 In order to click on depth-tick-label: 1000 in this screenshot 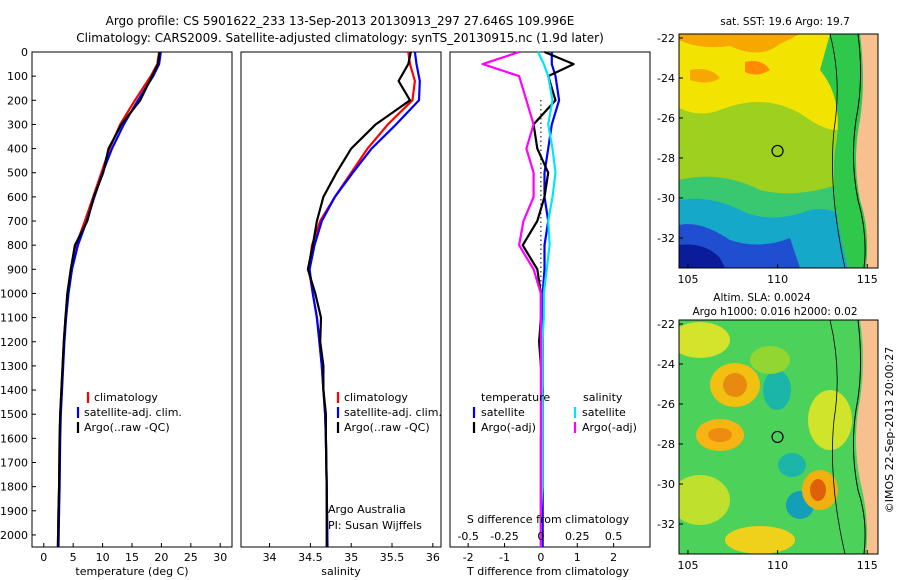, I will do `click(14, 293)`.